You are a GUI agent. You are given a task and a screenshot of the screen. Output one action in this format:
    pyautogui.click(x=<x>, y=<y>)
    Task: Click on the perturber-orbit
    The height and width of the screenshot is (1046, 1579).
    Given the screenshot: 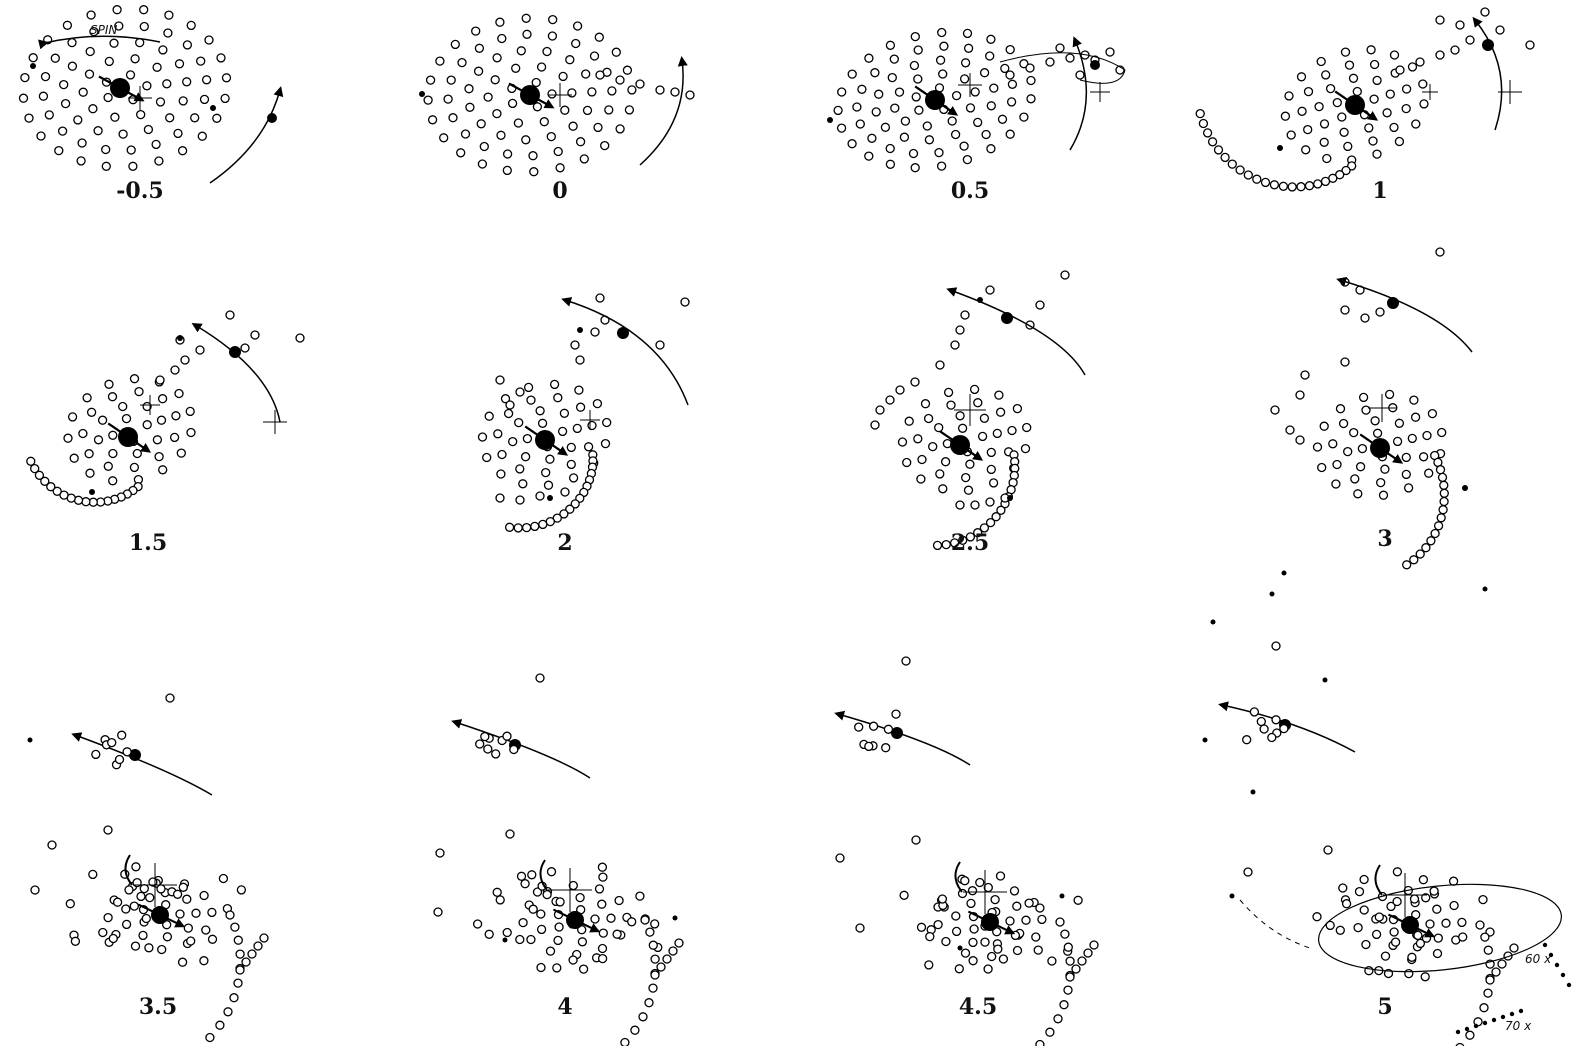 What is the action you would take?
    pyautogui.click(x=625, y=351)
    